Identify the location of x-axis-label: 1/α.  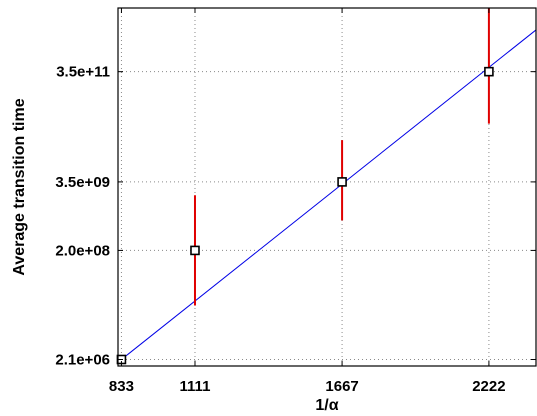
(326, 405).